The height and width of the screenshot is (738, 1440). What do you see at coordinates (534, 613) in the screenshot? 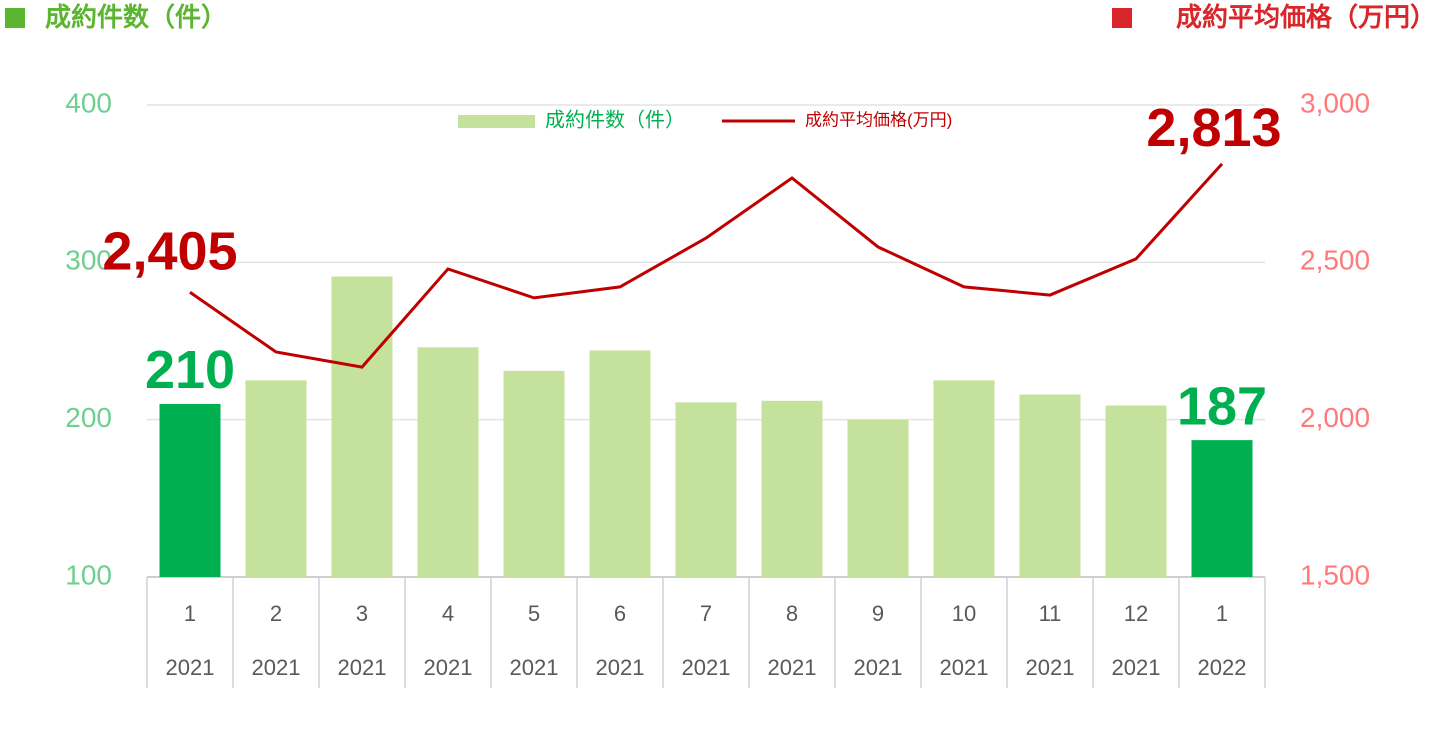
I see `x-tick-label: 5` at bounding box center [534, 613].